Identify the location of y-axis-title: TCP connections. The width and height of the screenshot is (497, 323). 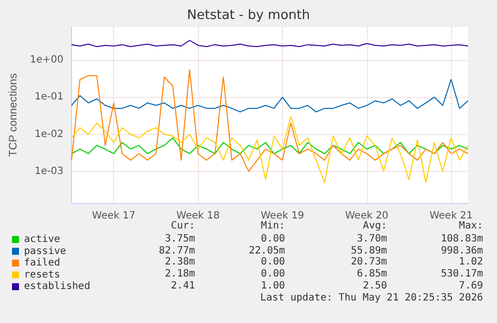
(14, 114).